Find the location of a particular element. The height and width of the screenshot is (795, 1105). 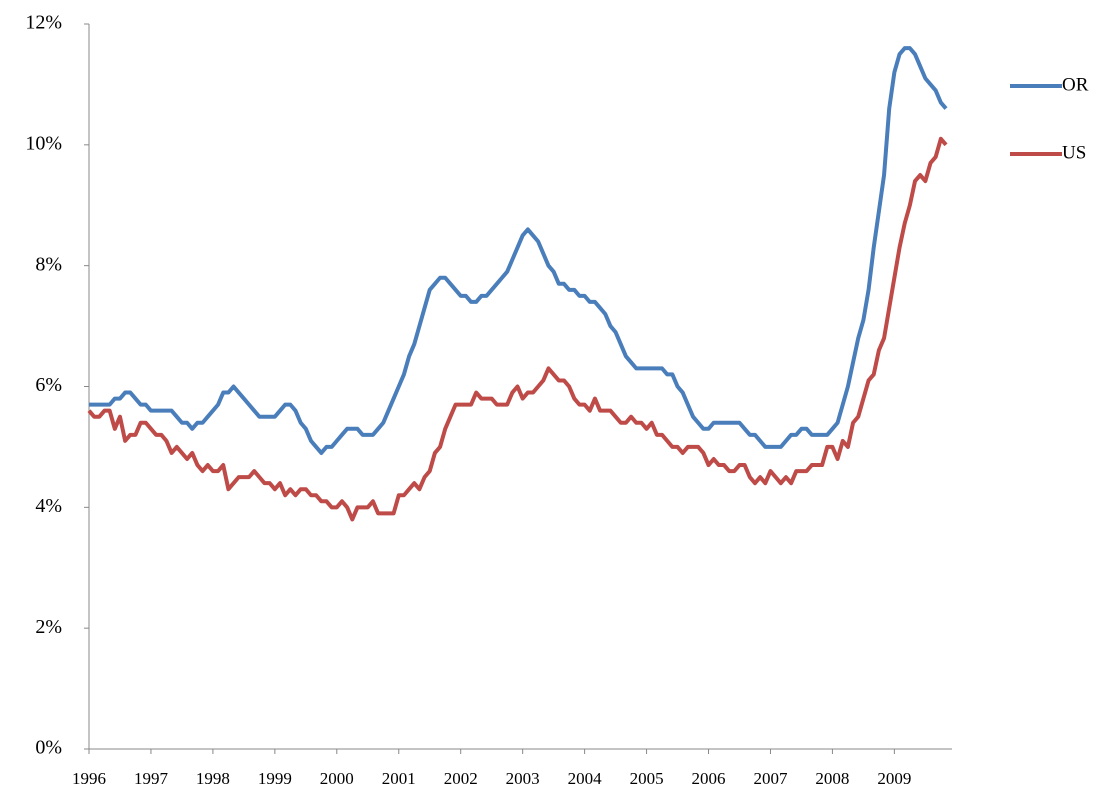

x-tick-label: 2000 is located at coordinates (337, 778).